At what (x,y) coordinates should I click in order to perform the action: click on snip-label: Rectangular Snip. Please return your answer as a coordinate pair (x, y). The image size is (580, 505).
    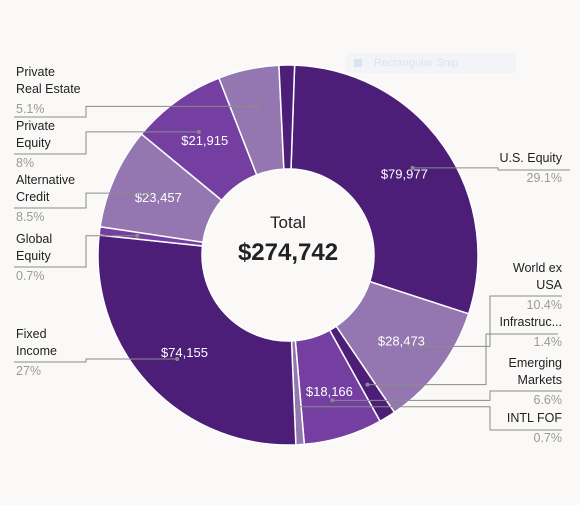
    Looking at the image, I should click on (416, 63).